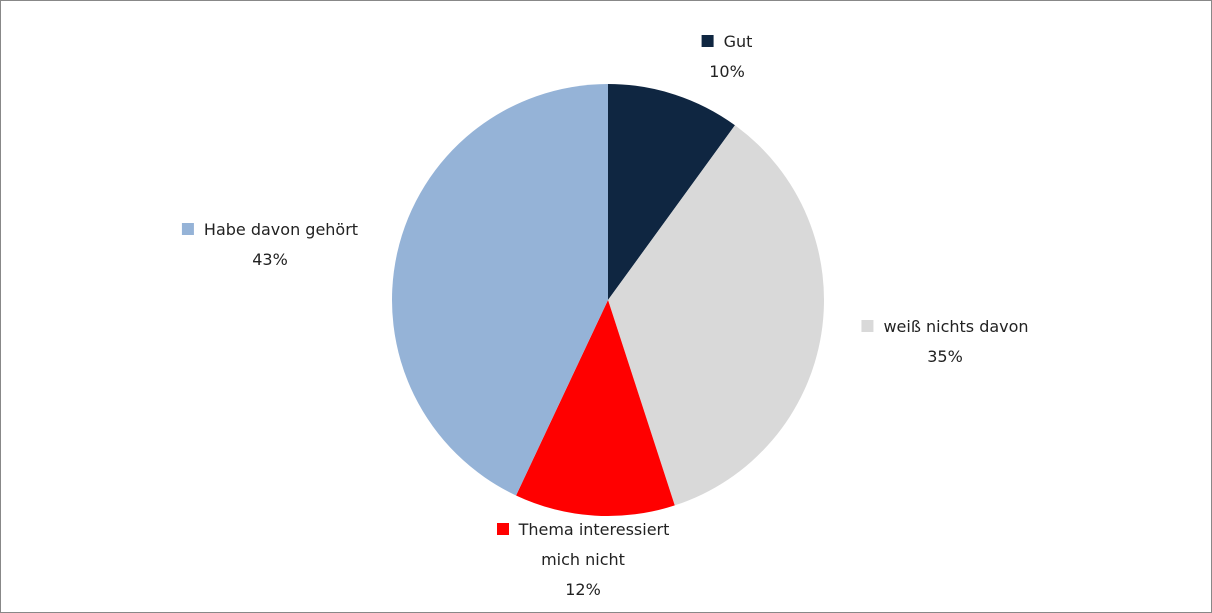 The image size is (1212, 613). Describe the element at coordinates (956, 326) in the screenshot. I see `category-label: weiß nichts davon` at that location.